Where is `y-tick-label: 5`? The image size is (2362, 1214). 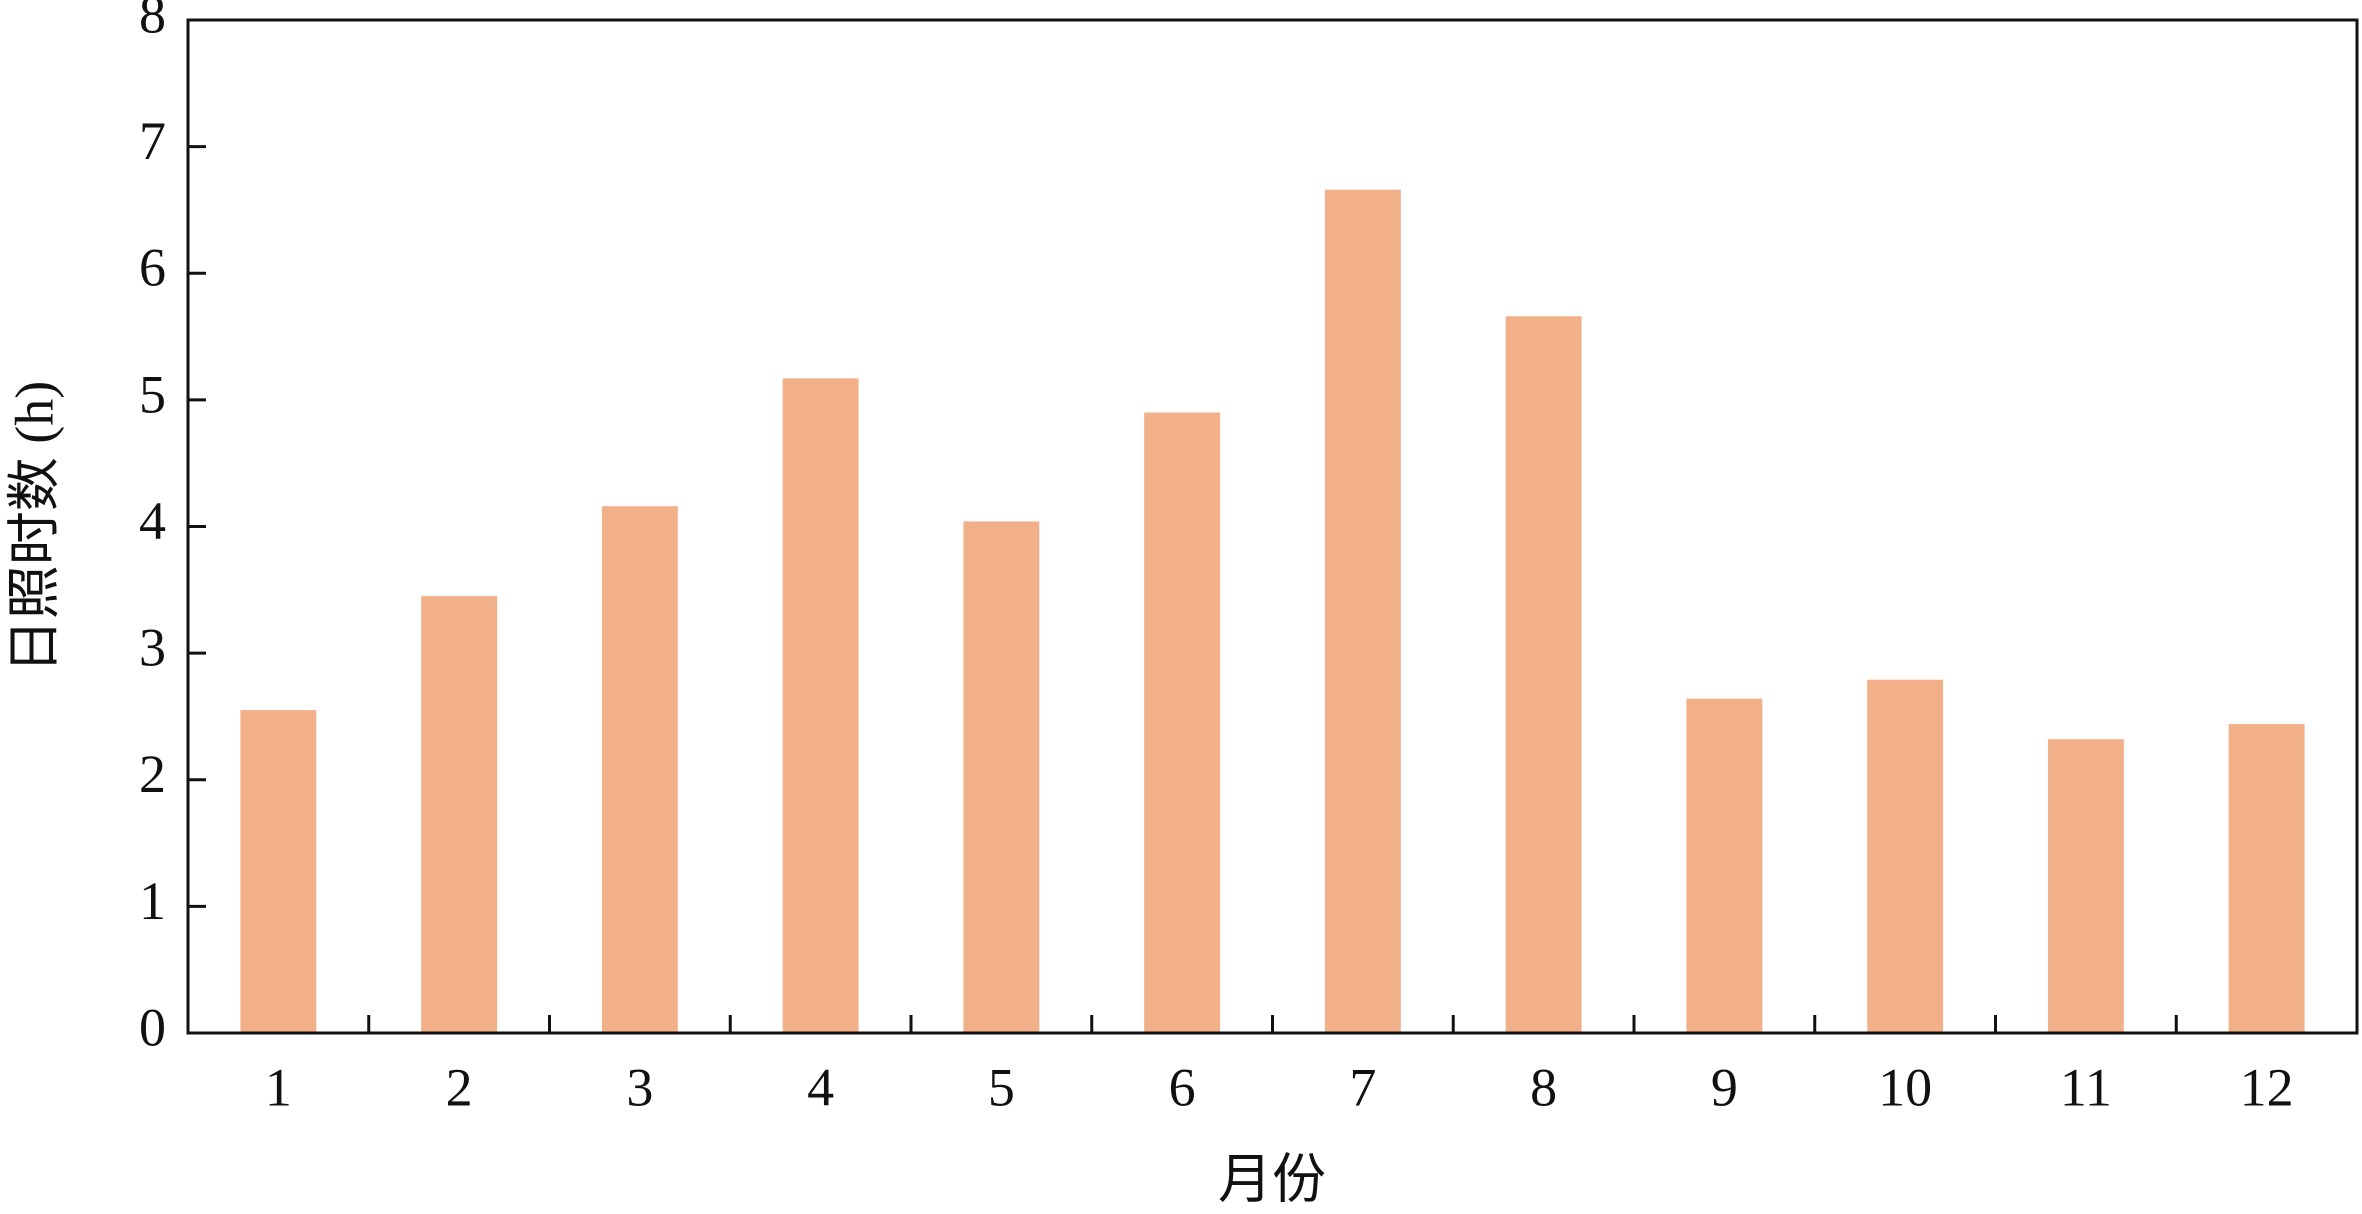
y-tick-label: 5 is located at coordinates (152, 394).